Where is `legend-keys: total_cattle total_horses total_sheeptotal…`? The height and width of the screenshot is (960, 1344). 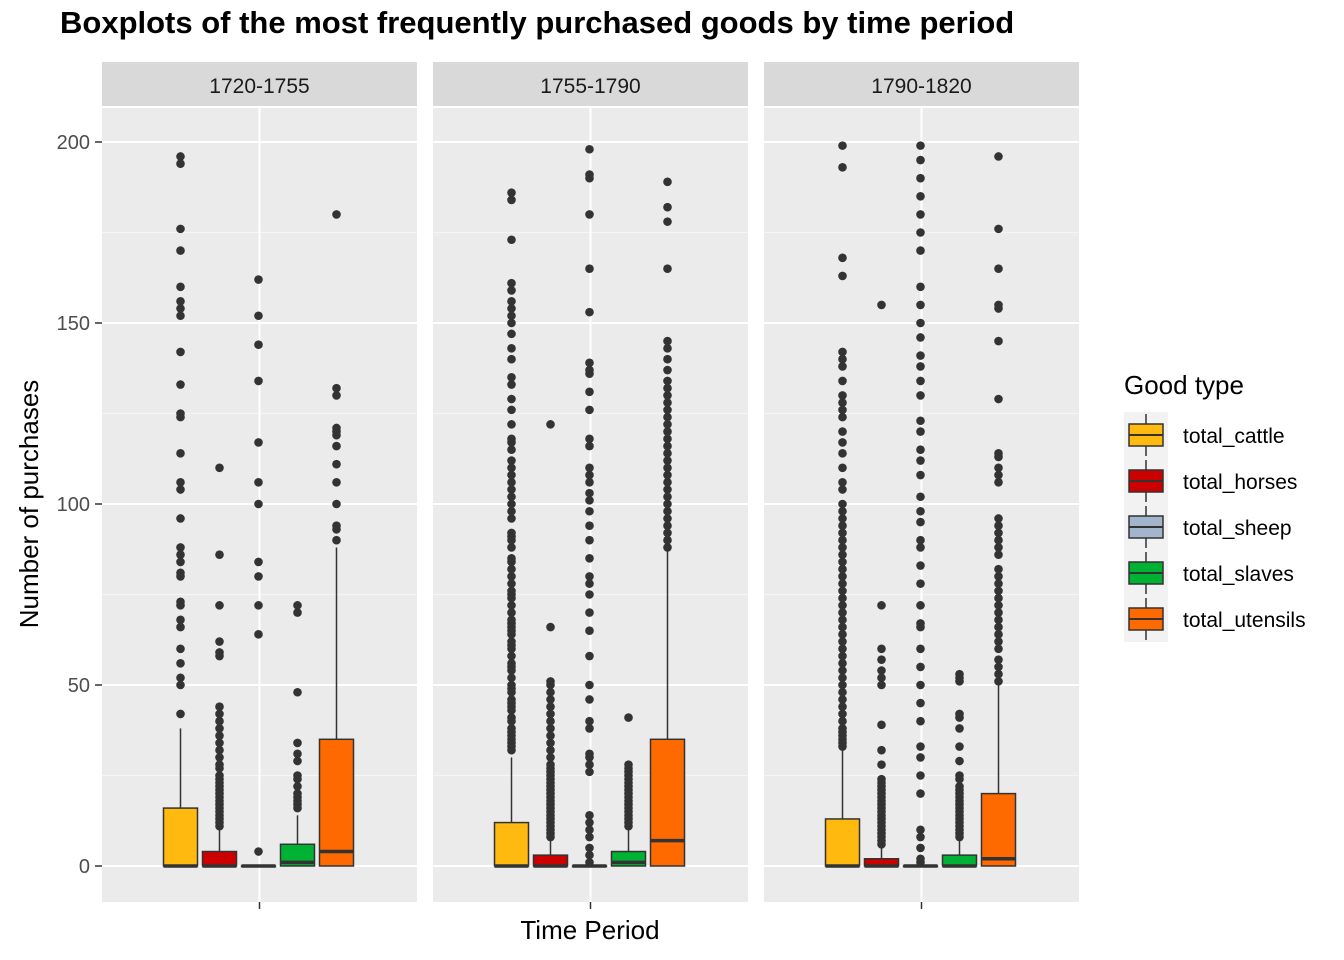 legend-keys: total_cattle total_horses total_sheeptotal… is located at coordinates (1215, 527).